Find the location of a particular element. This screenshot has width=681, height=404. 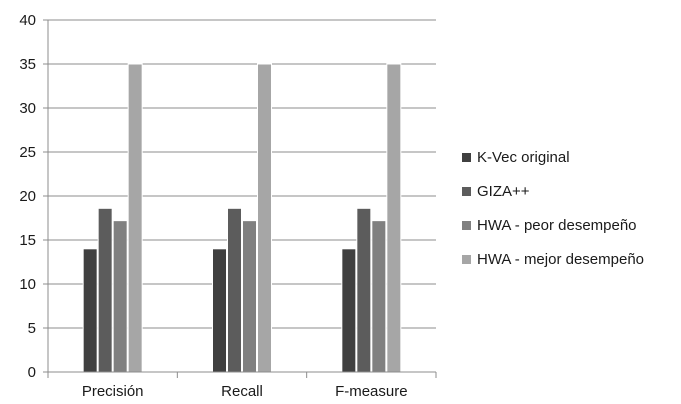

y-tick-label: 30 is located at coordinates (27, 108).